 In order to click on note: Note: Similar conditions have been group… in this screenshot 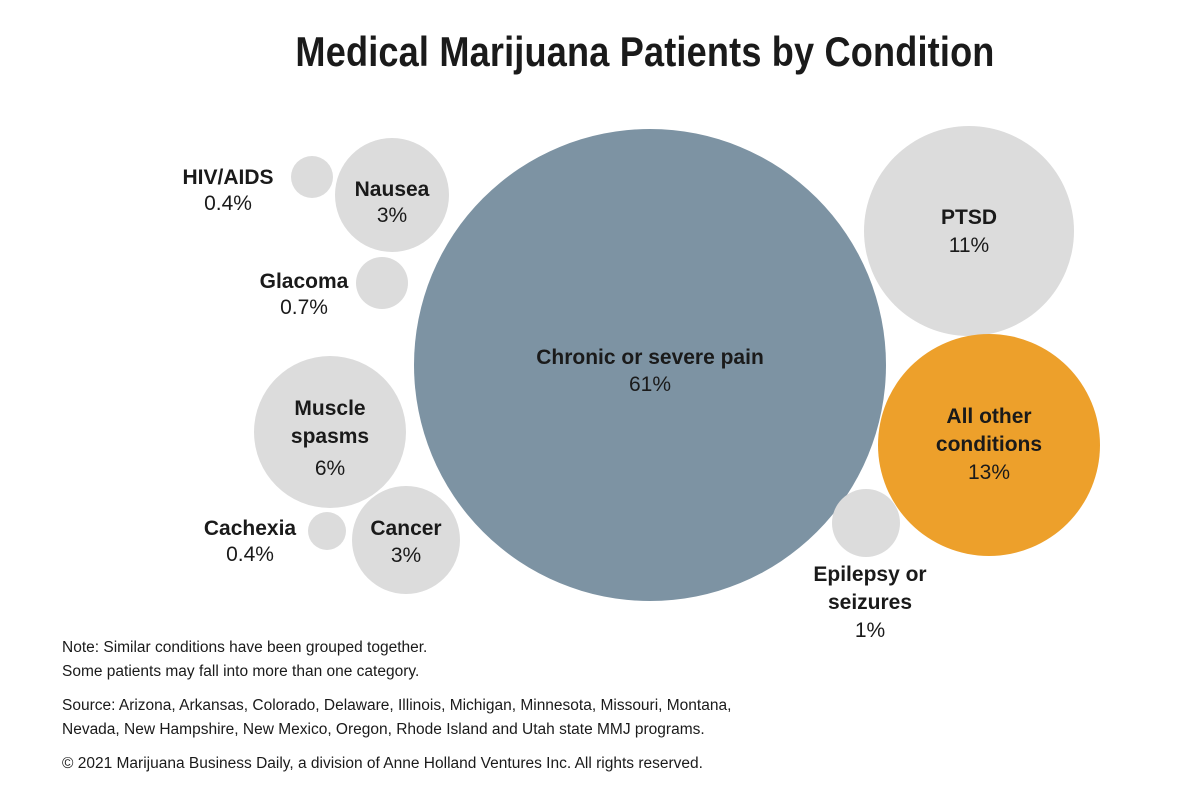, I will do `click(244, 660)`.